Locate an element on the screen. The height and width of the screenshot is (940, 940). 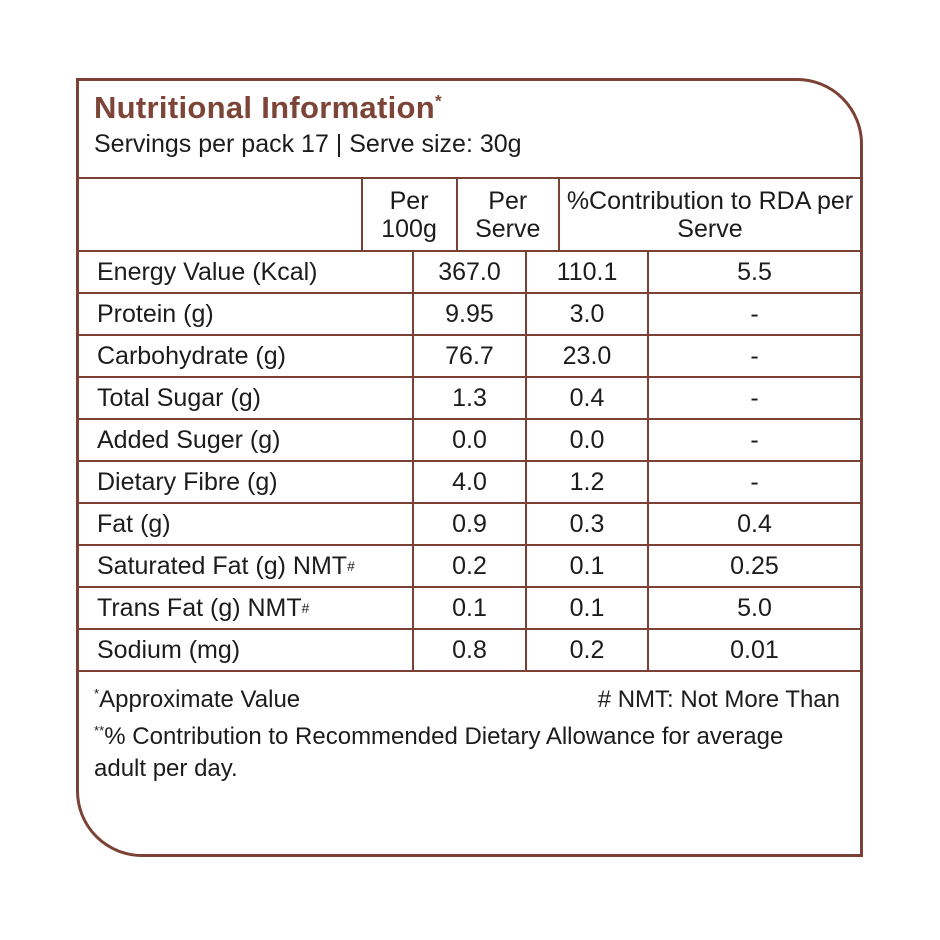
row-per-serve: 0.3 is located at coordinates (586, 524).